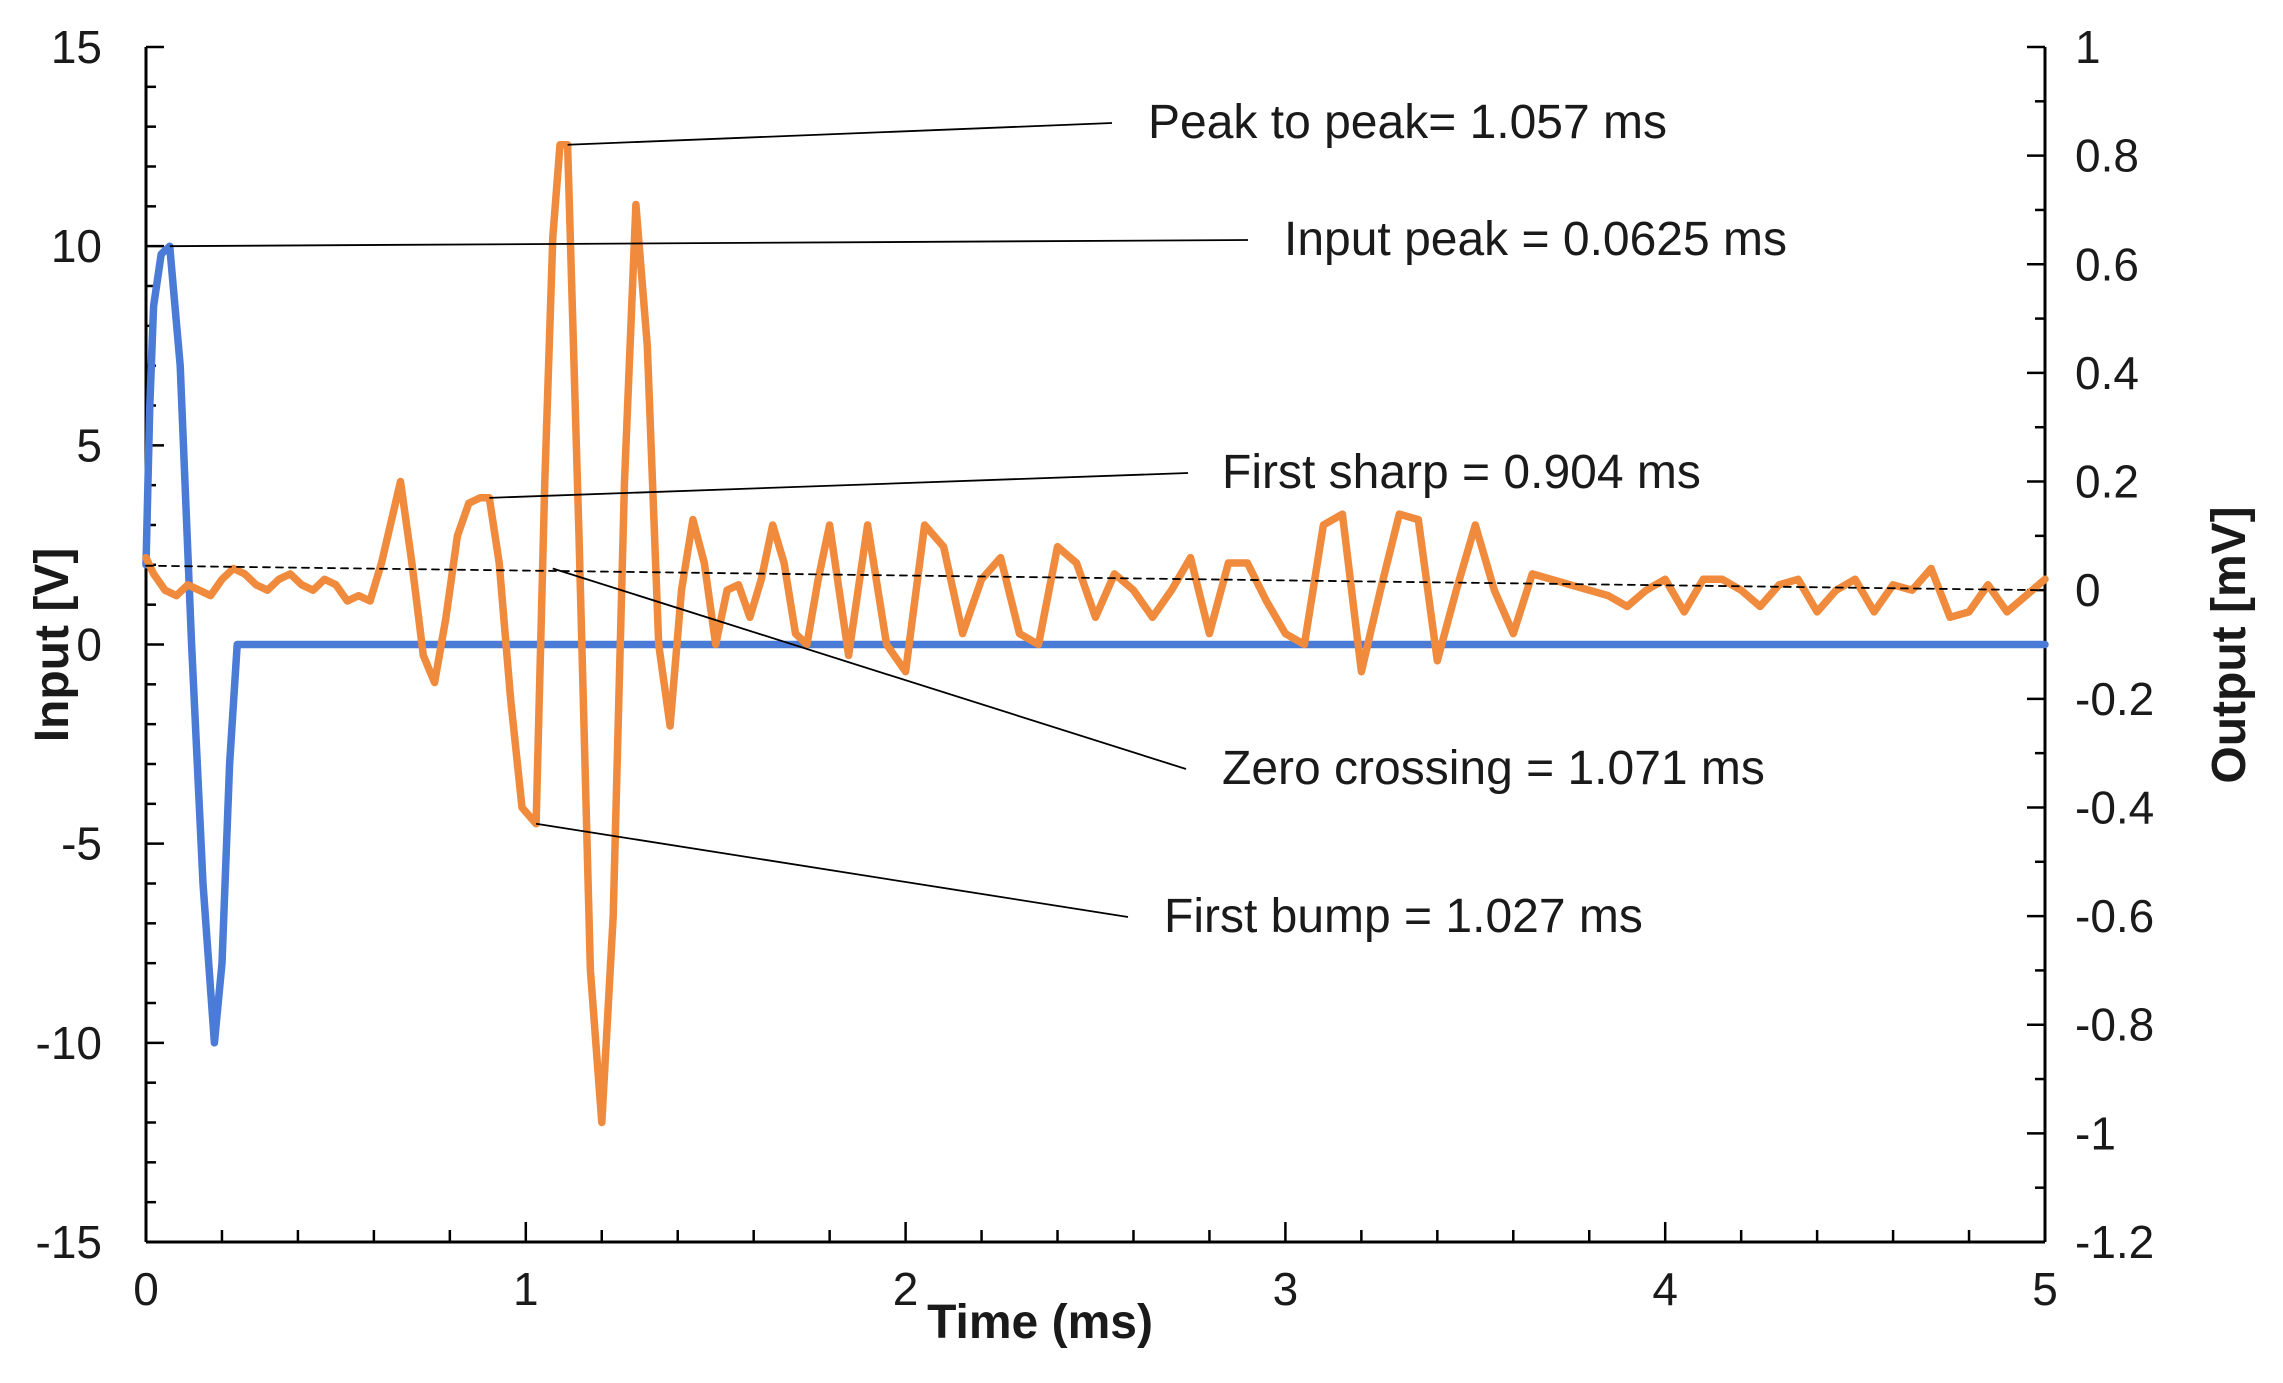 Image resolution: width=2283 pixels, height=1383 pixels. What do you see at coordinates (2114, 1025) in the screenshot?
I see `y-right-tick-label: -0.8` at bounding box center [2114, 1025].